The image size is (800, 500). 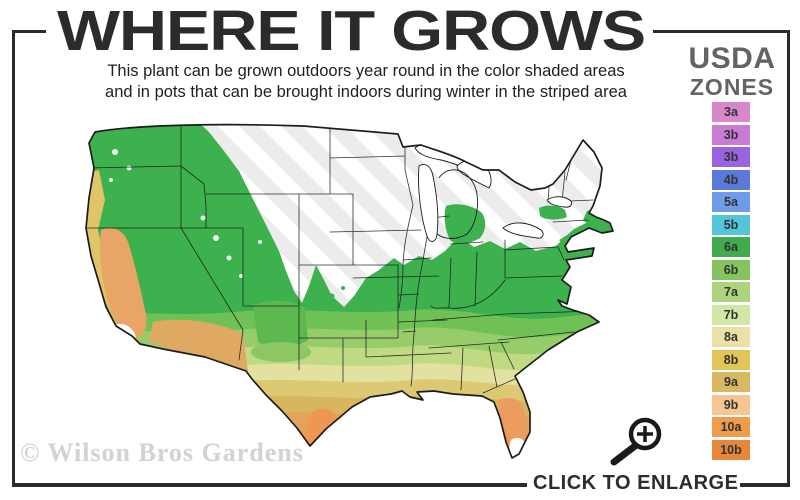 I want to click on zone-chip-label: 9b, so click(x=731, y=404).